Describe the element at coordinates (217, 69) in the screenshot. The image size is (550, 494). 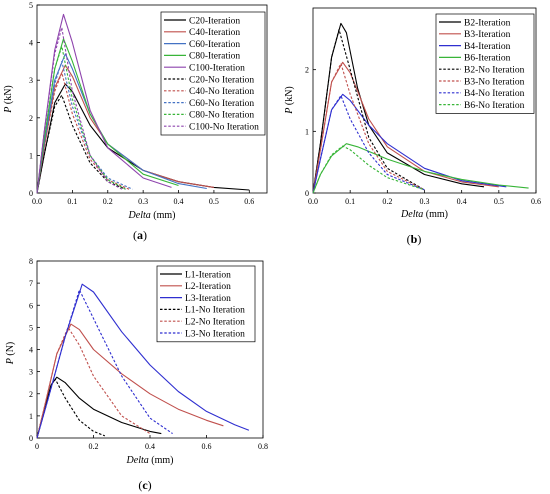
I see `legend-label: C100-Iteration` at that location.